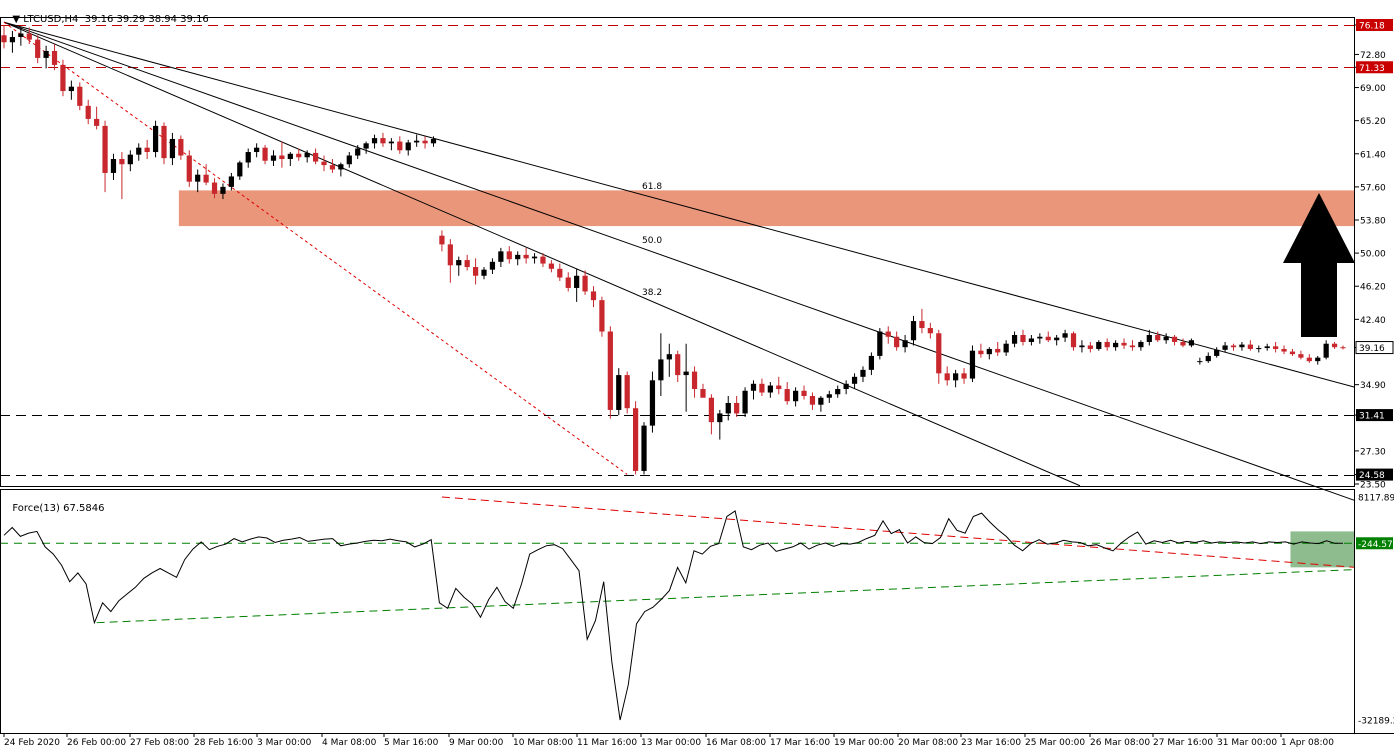 The image size is (1394, 752). What do you see at coordinates (1373, 221) in the screenshot?
I see `price-tick-label: 53.80` at bounding box center [1373, 221].